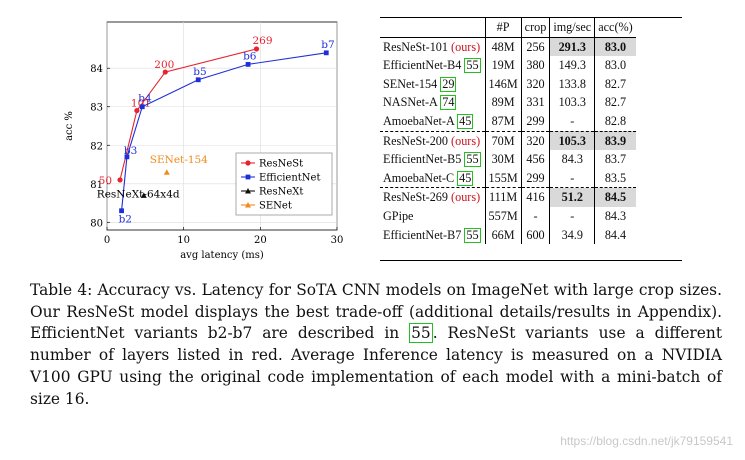  I want to click on params-cell: 19M, so click(503, 65).